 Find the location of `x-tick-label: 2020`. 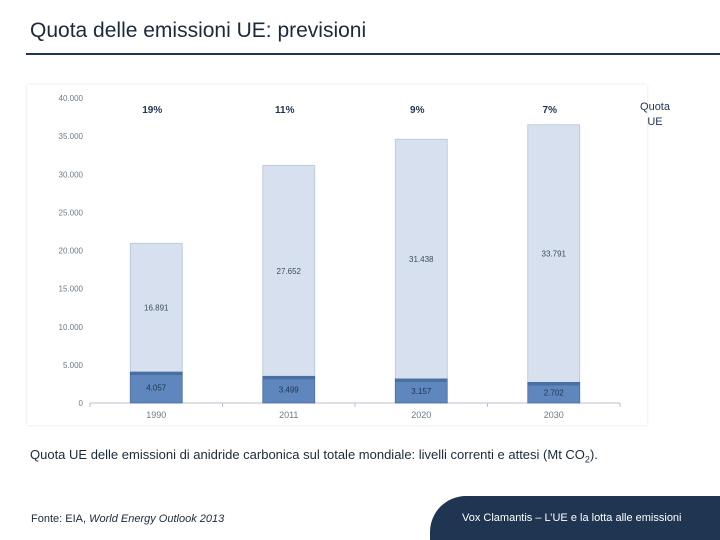

x-tick-label: 2020 is located at coordinates (421, 415).